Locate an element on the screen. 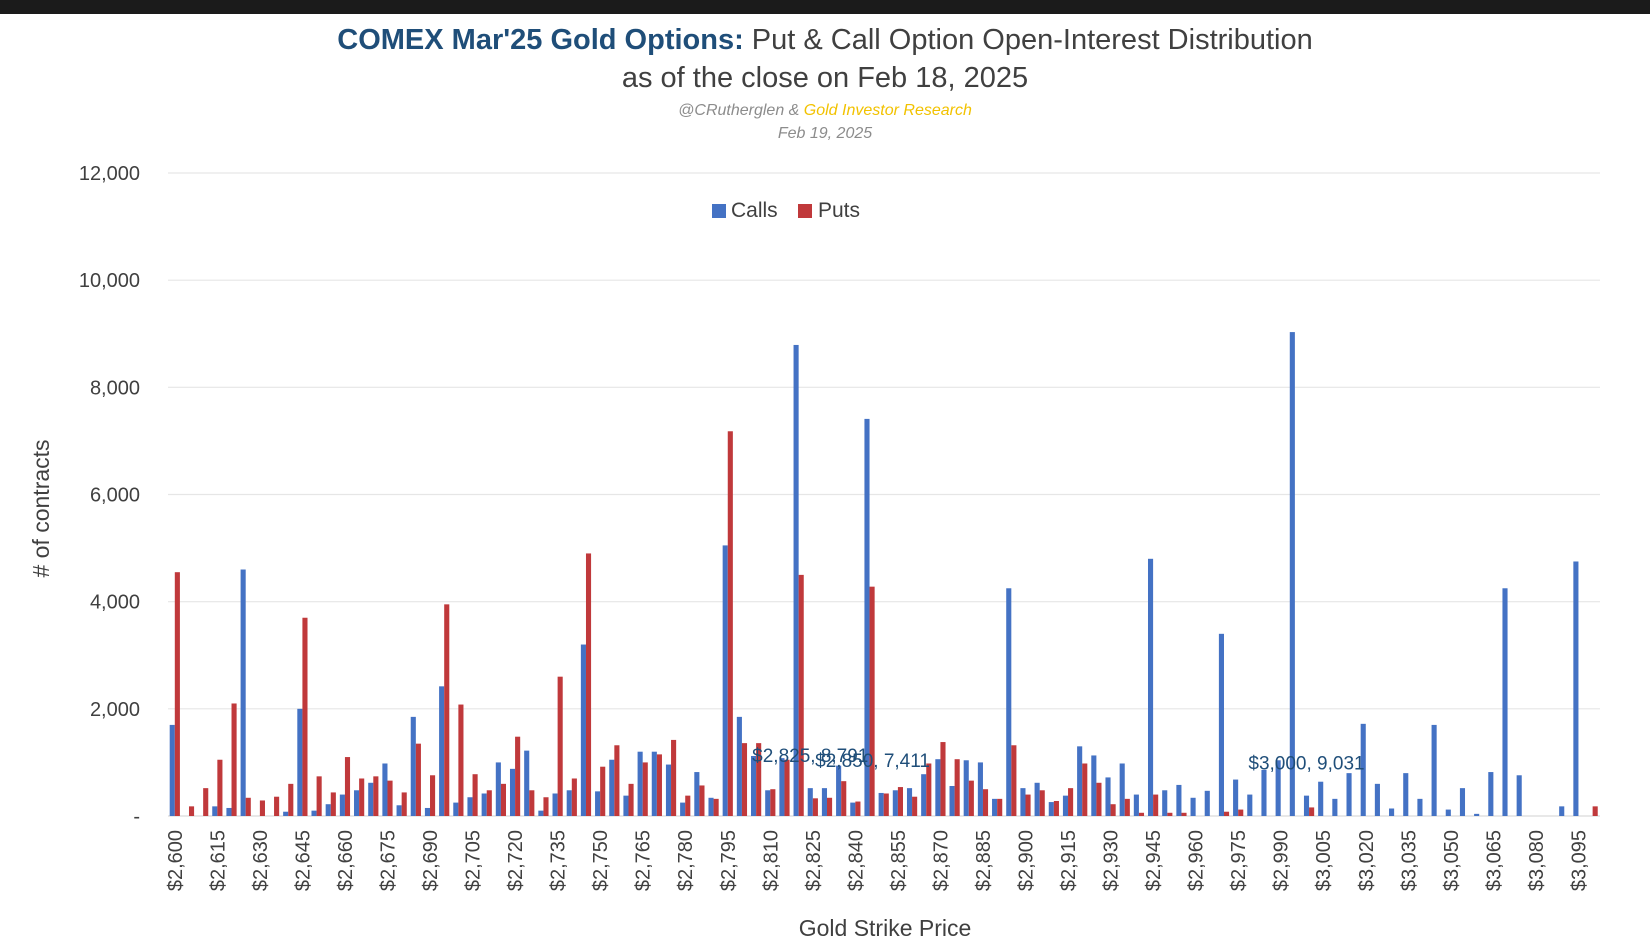  x-tick-label: $2,735 is located at coordinates (559, 860).